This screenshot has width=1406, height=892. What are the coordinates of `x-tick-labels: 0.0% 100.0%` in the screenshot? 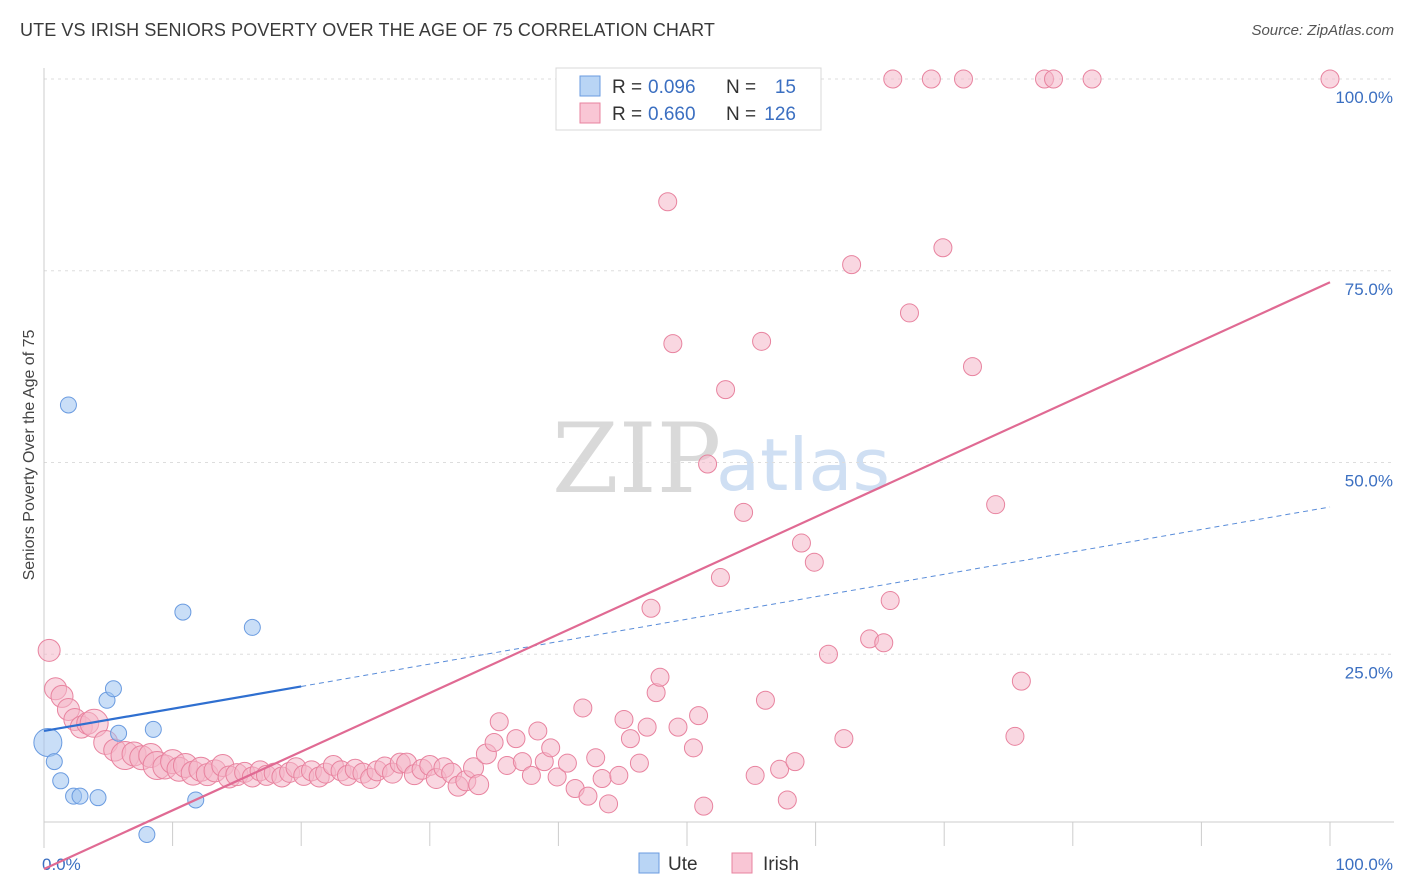 It's located at (717, 864).